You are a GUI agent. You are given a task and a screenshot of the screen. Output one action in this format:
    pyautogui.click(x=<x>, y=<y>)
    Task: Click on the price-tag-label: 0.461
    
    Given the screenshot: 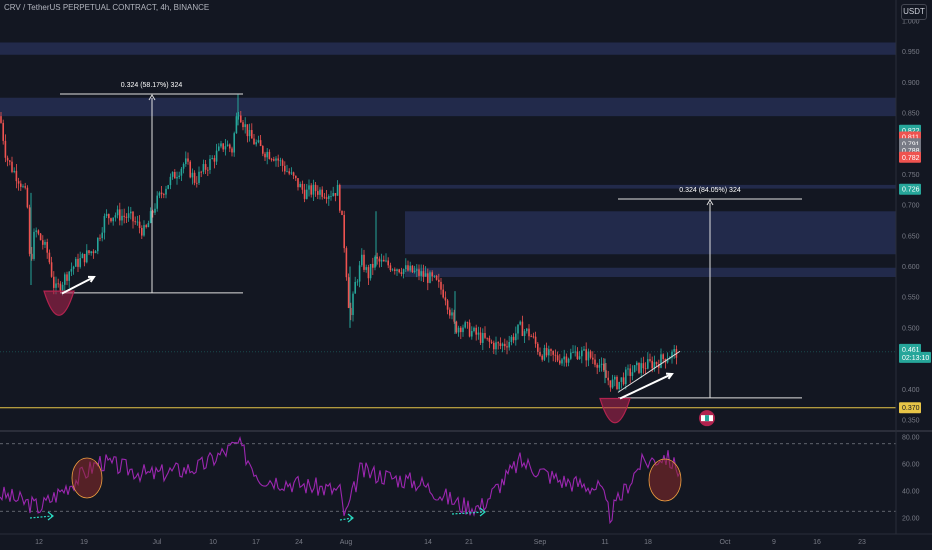 What is the action you would take?
    pyautogui.click(x=911, y=350)
    